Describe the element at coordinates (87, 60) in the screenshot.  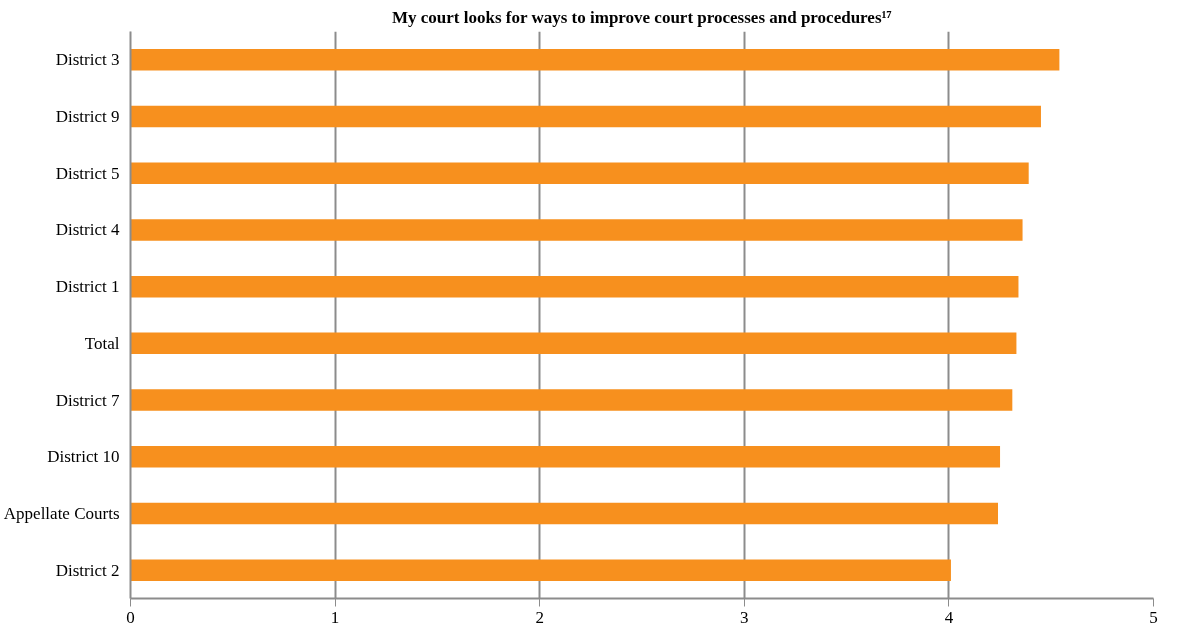
I see `y-tick-label: District 3` at that location.